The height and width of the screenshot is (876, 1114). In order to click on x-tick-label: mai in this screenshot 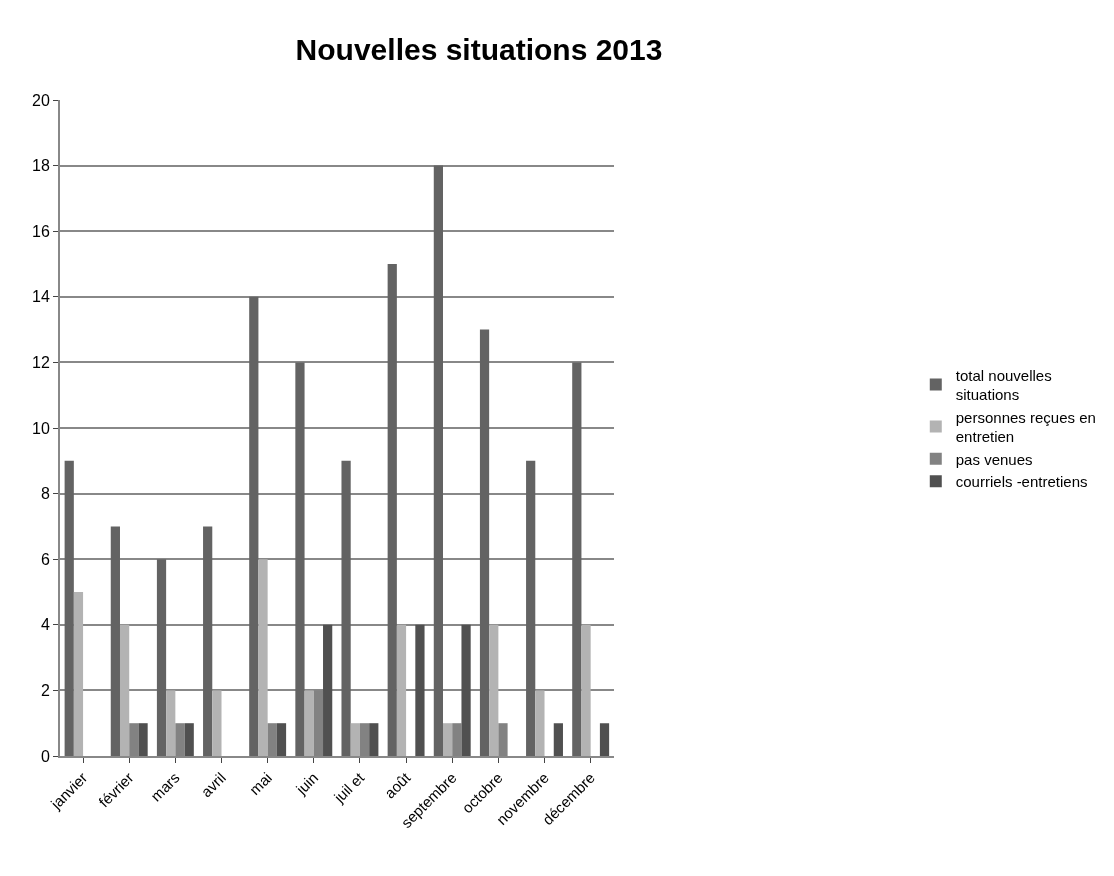, I will do `click(260, 783)`.